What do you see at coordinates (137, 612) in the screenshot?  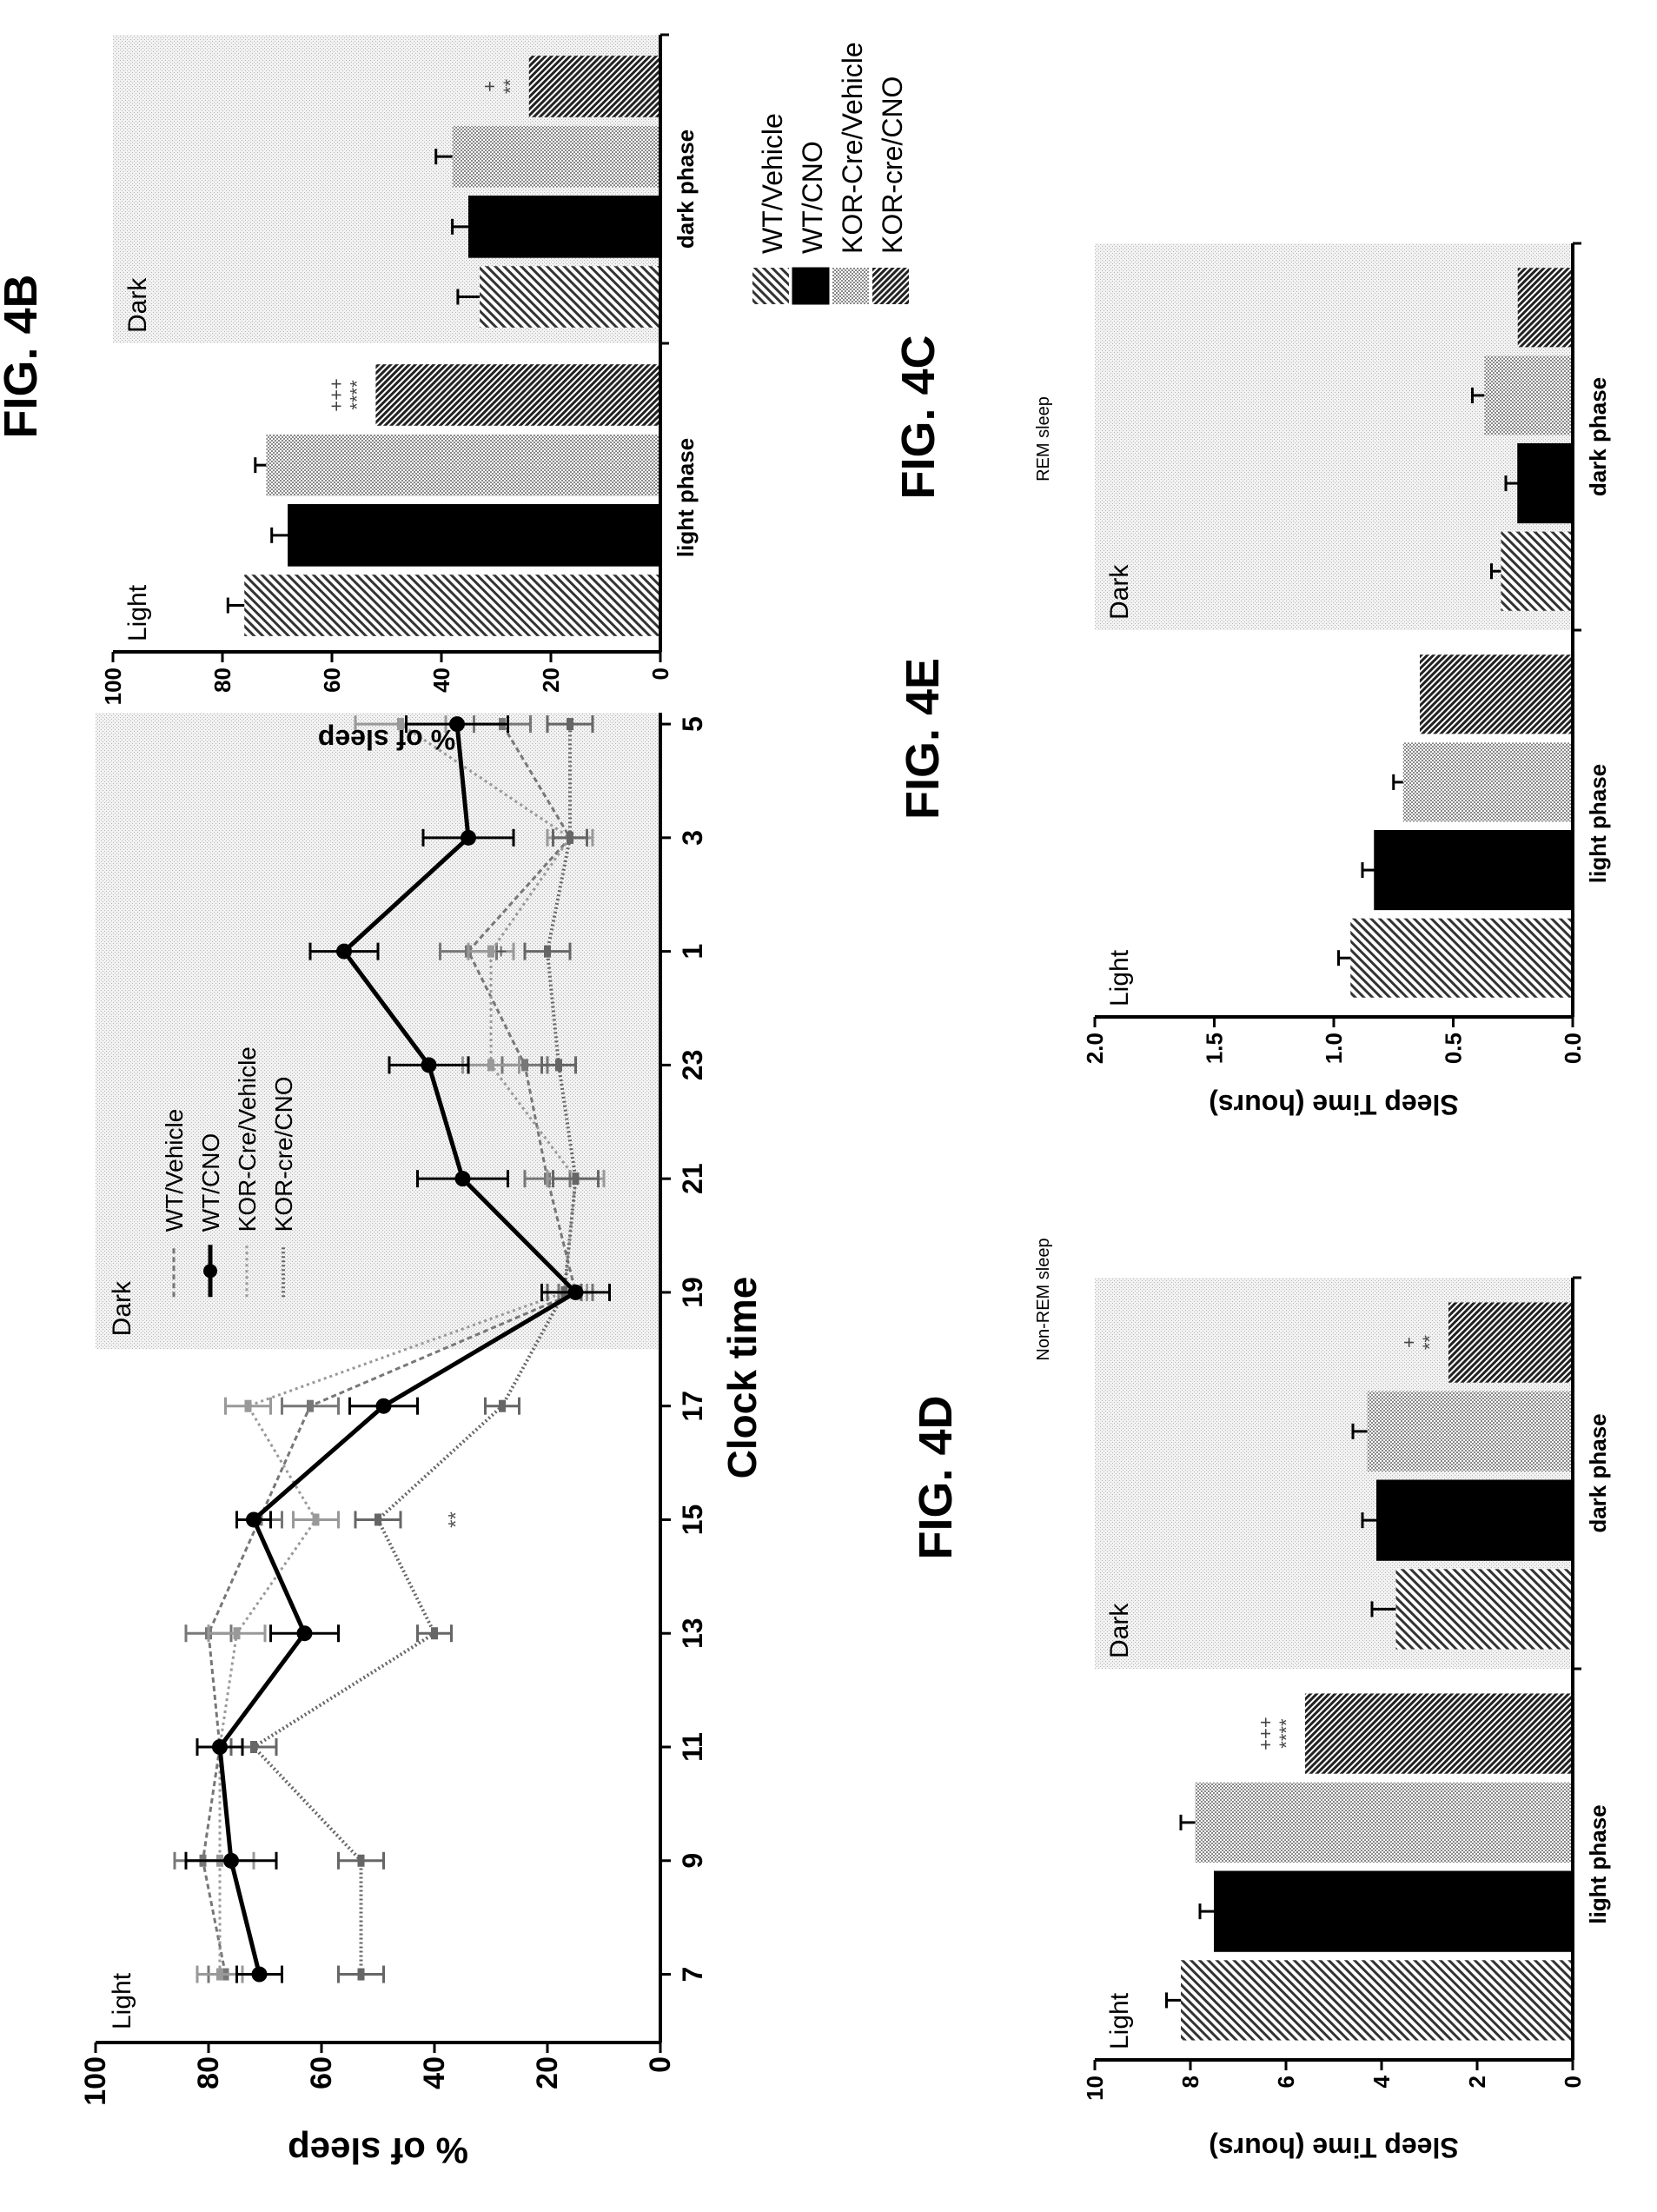 I see `fig4c-light-label: Light` at bounding box center [137, 612].